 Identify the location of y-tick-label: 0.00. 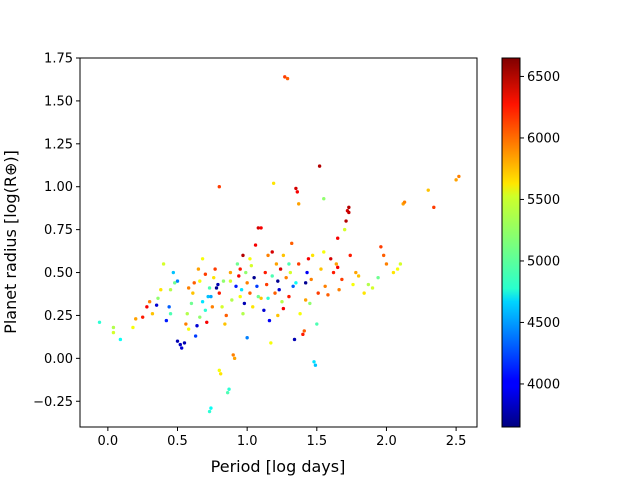
(58, 359).